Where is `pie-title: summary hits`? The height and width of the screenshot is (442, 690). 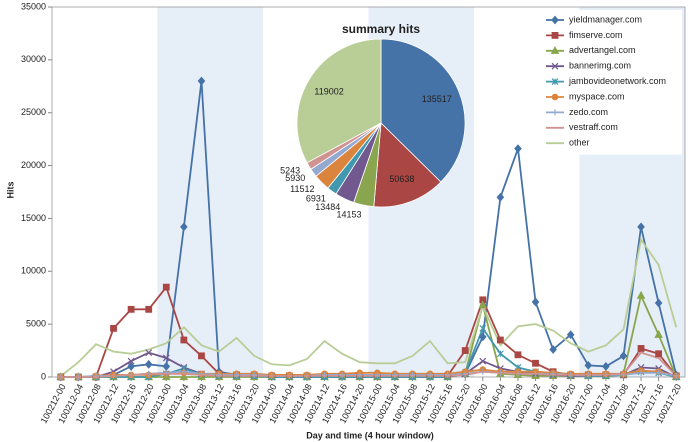
pie-title: summary hits is located at coordinates (381, 29).